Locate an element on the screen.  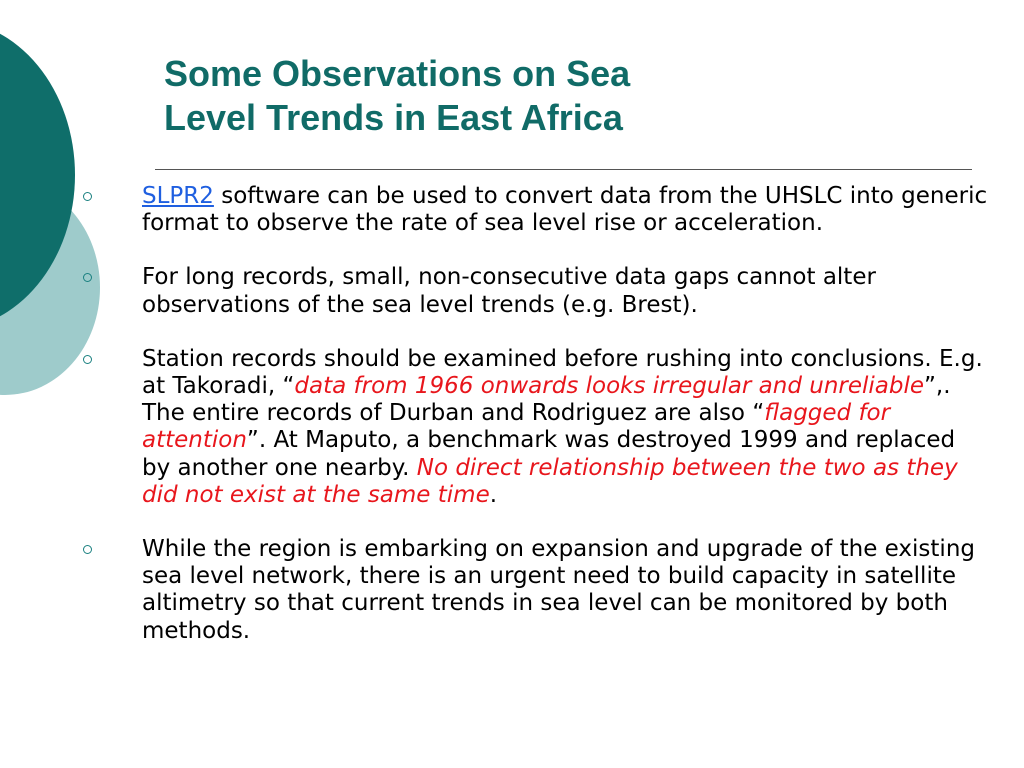
title-line-1: Some Observations on Sea is located at coordinates (397, 73).